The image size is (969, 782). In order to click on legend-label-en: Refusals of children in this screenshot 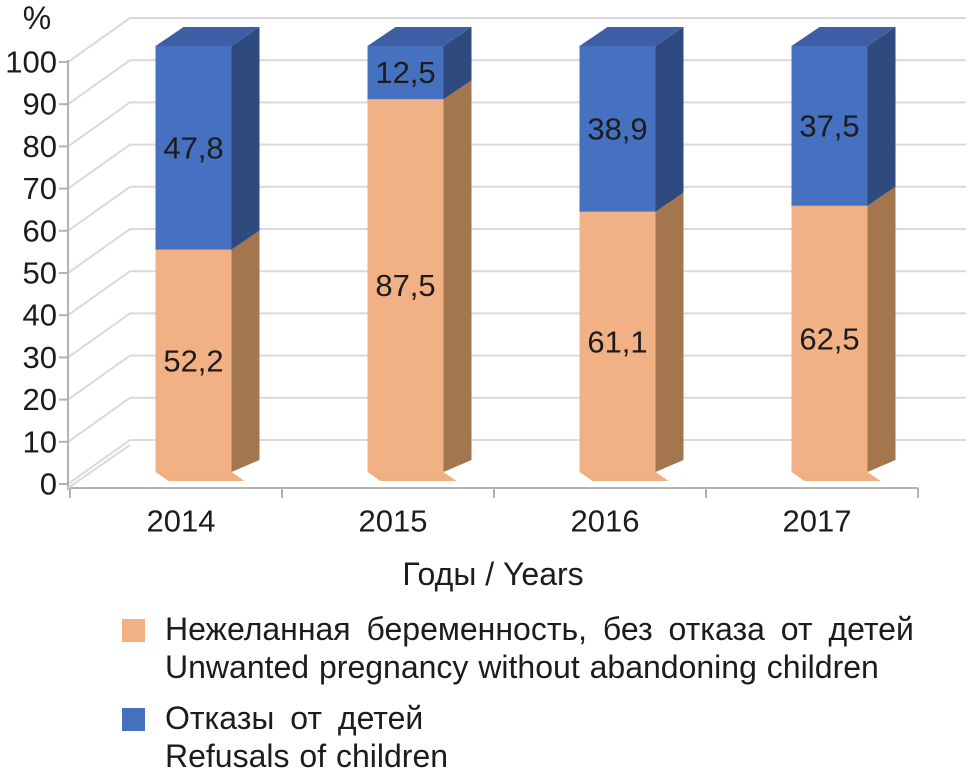, I will do `click(307, 756)`.